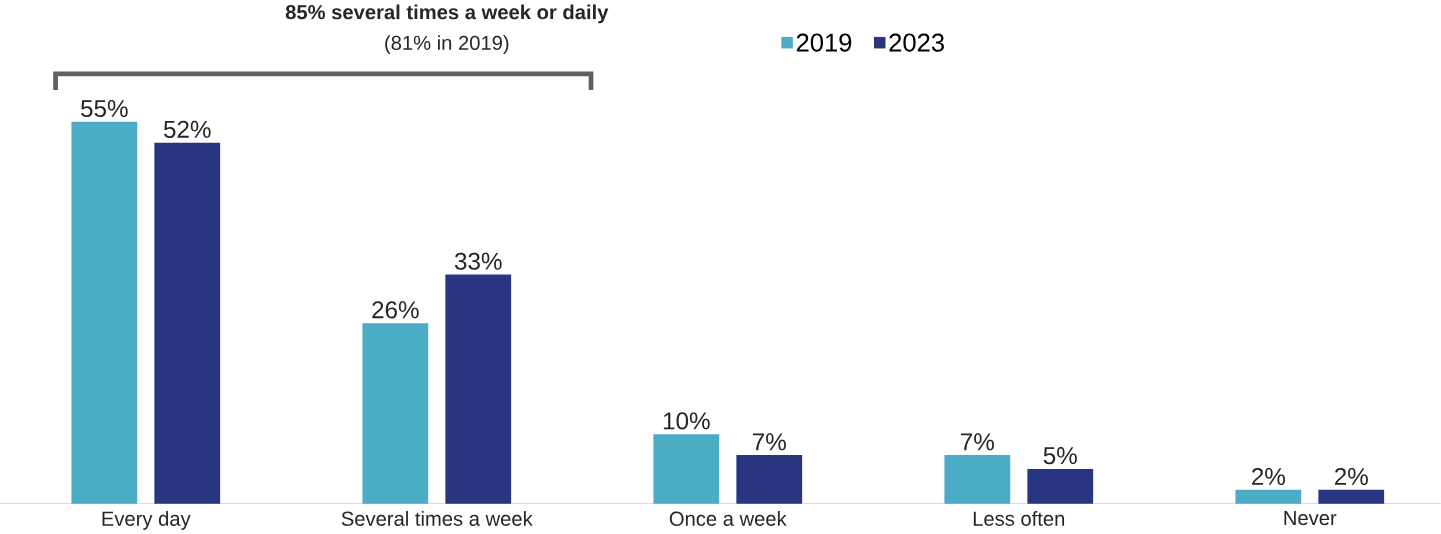  Describe the element at coordinates (1060, 455) in the screenshot. I see `data-label: 5%` at that location.